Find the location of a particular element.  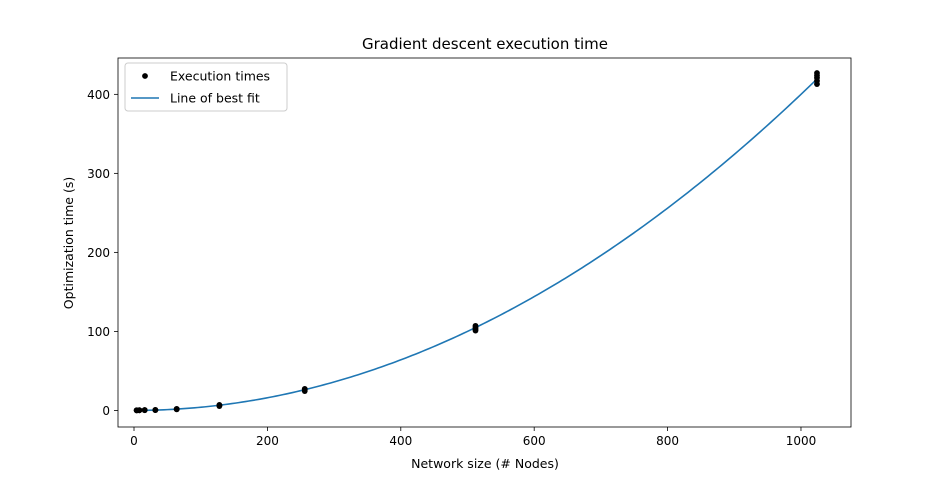

y-tick-label: 200 is located at coordinates (98, 253).